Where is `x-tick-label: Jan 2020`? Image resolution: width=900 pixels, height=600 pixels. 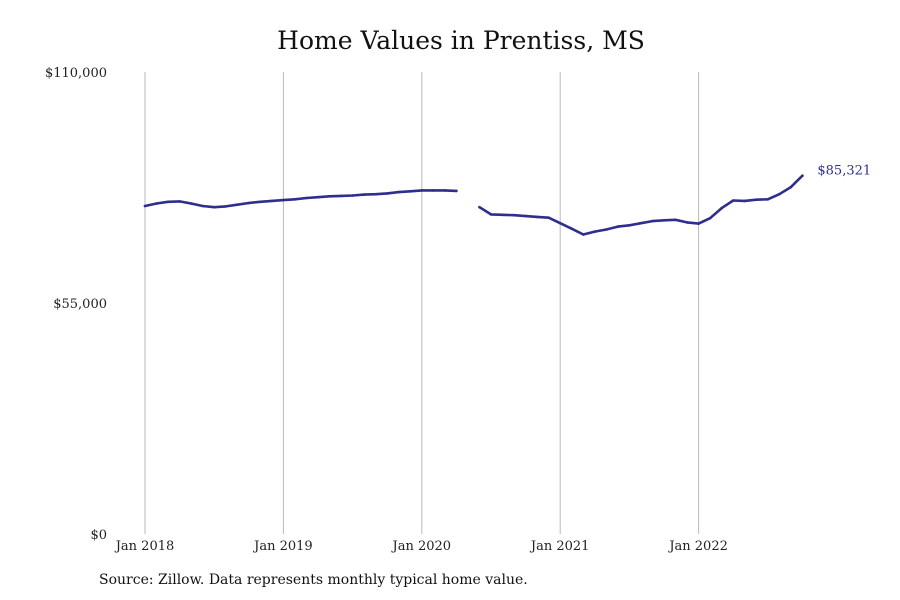 x-tick-label: Jan 2020 is located at coordinates (421, 546).